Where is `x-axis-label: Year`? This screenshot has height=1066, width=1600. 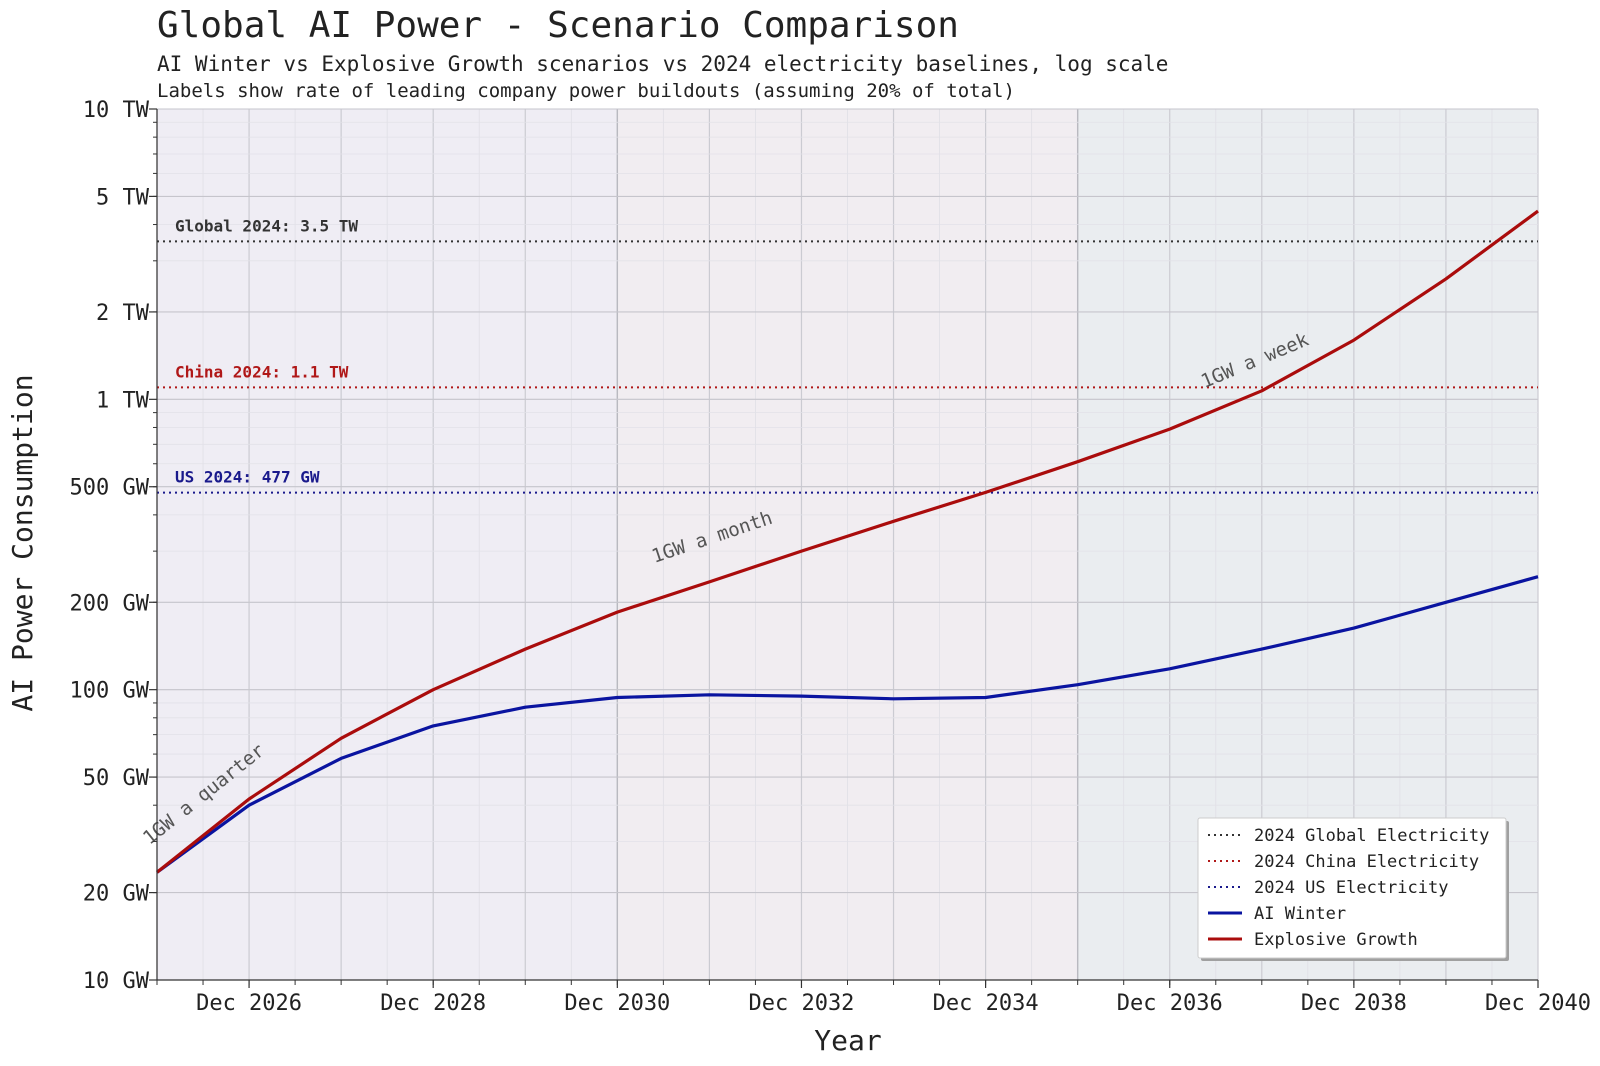 x-axis-label: Year is located at coordinates (847, 1040).